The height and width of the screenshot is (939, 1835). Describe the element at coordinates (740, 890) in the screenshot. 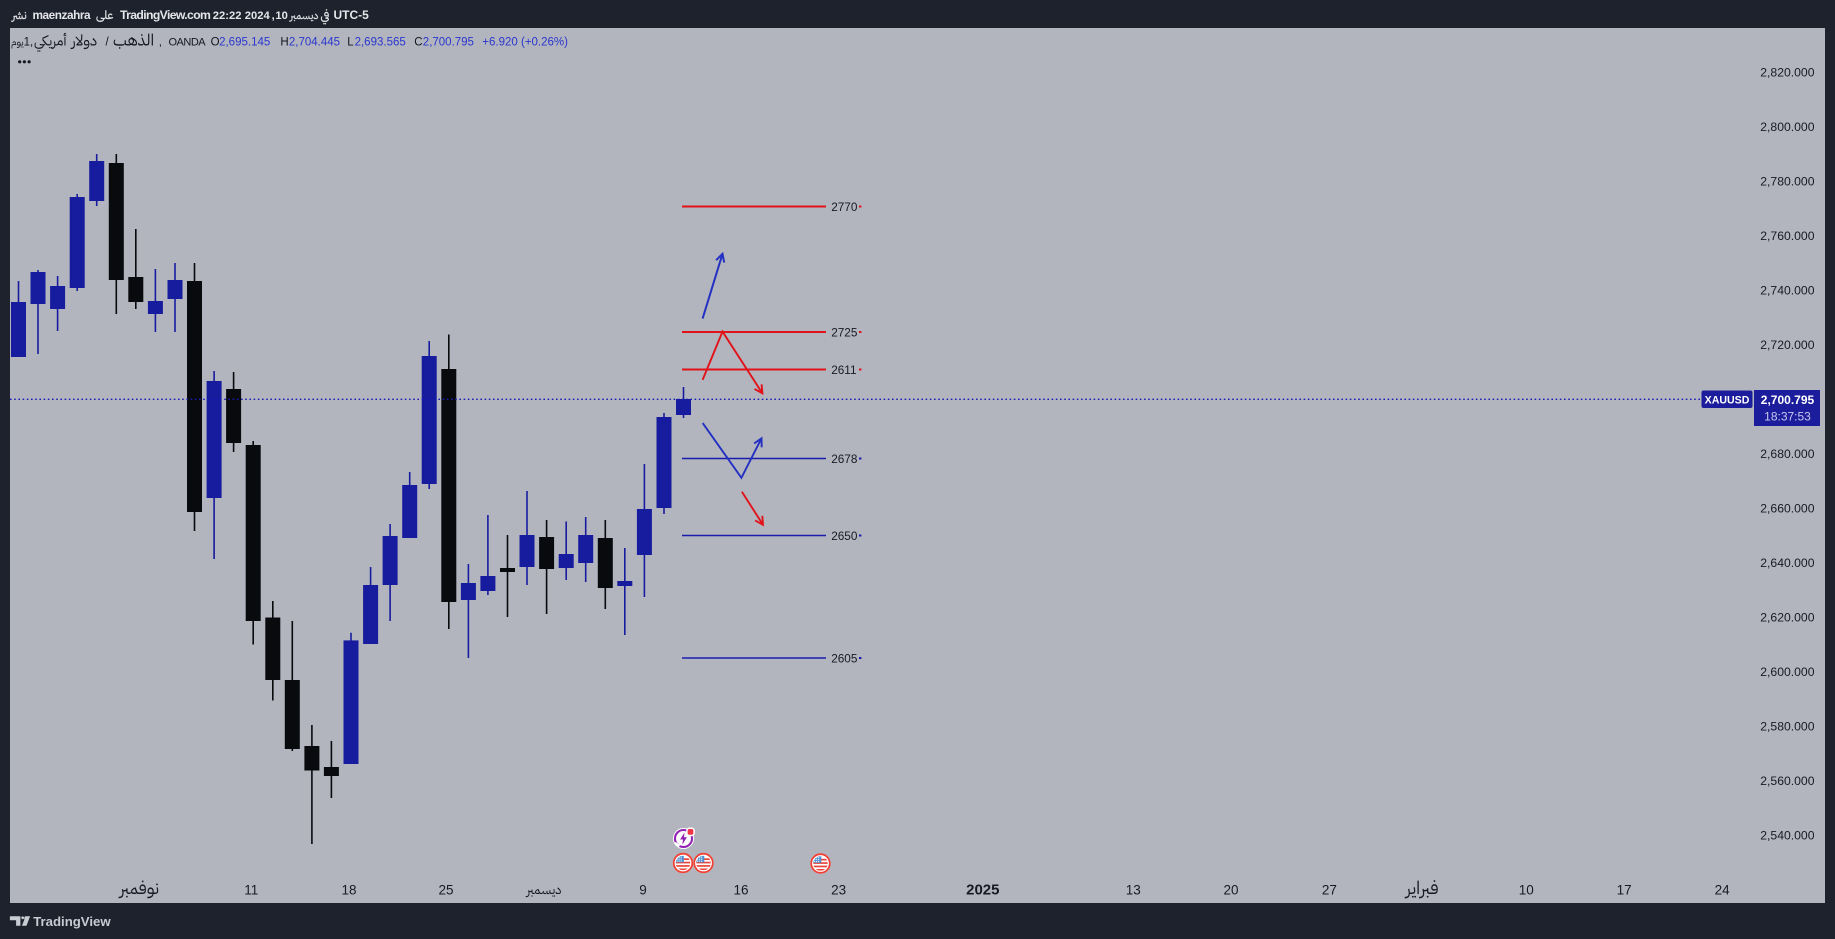

I see `svg-text: 16` at that location.